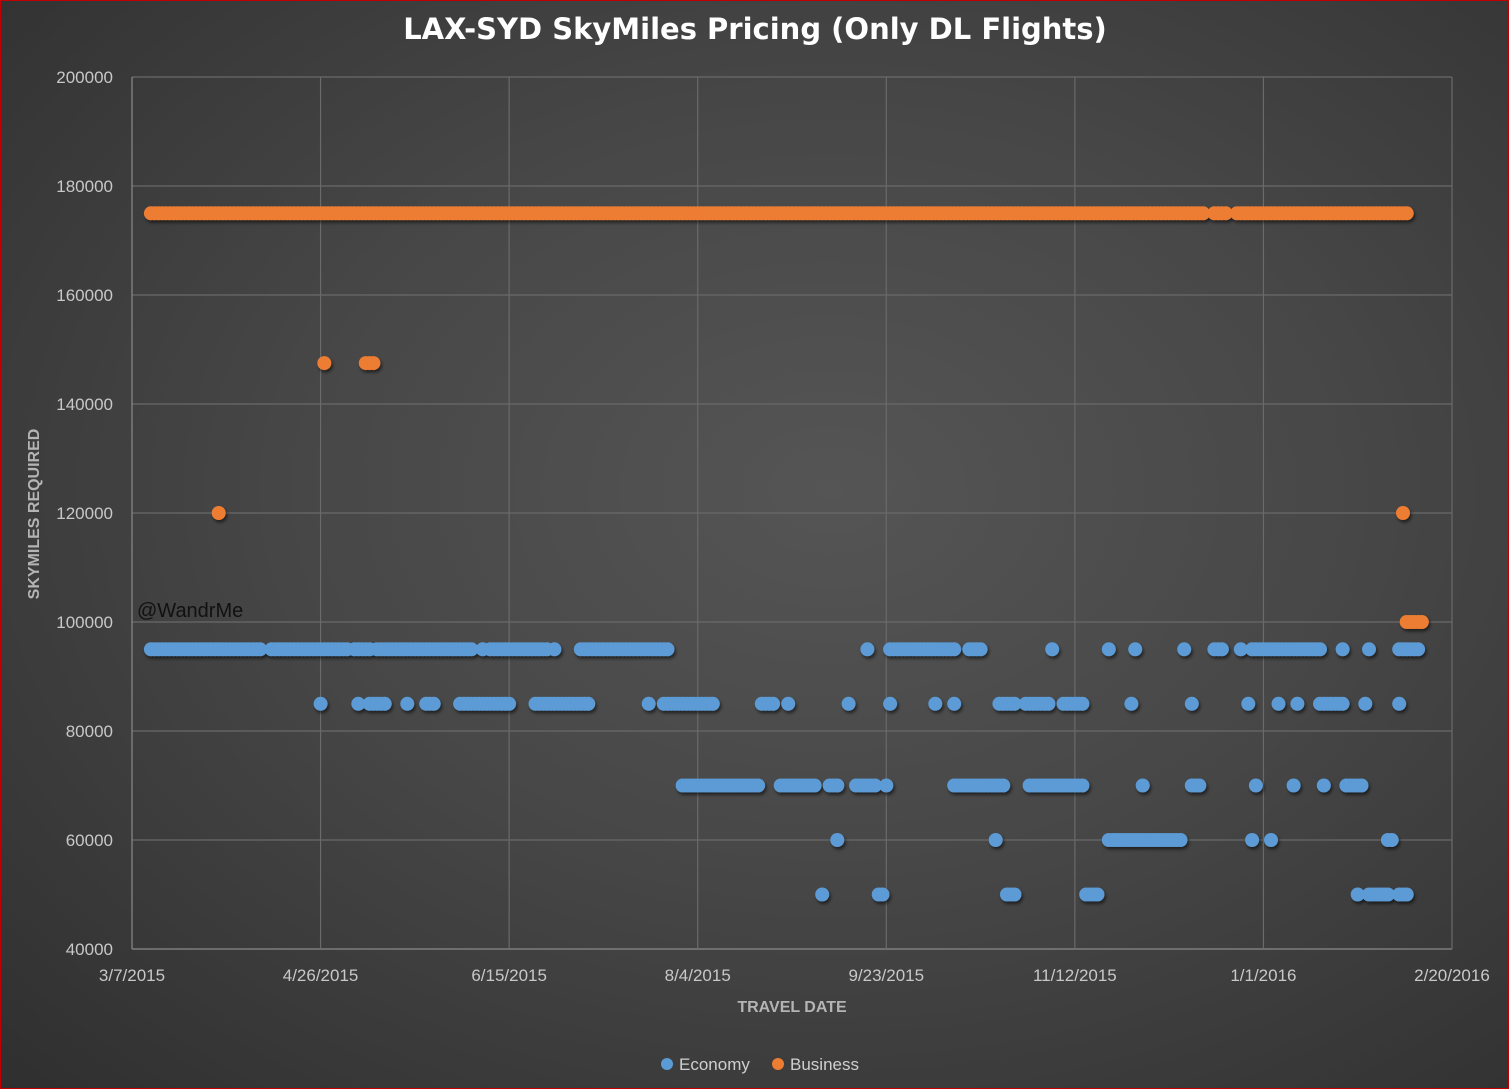  I want to click on x-tick-label: 2/20/2016, so click(1452, 975).